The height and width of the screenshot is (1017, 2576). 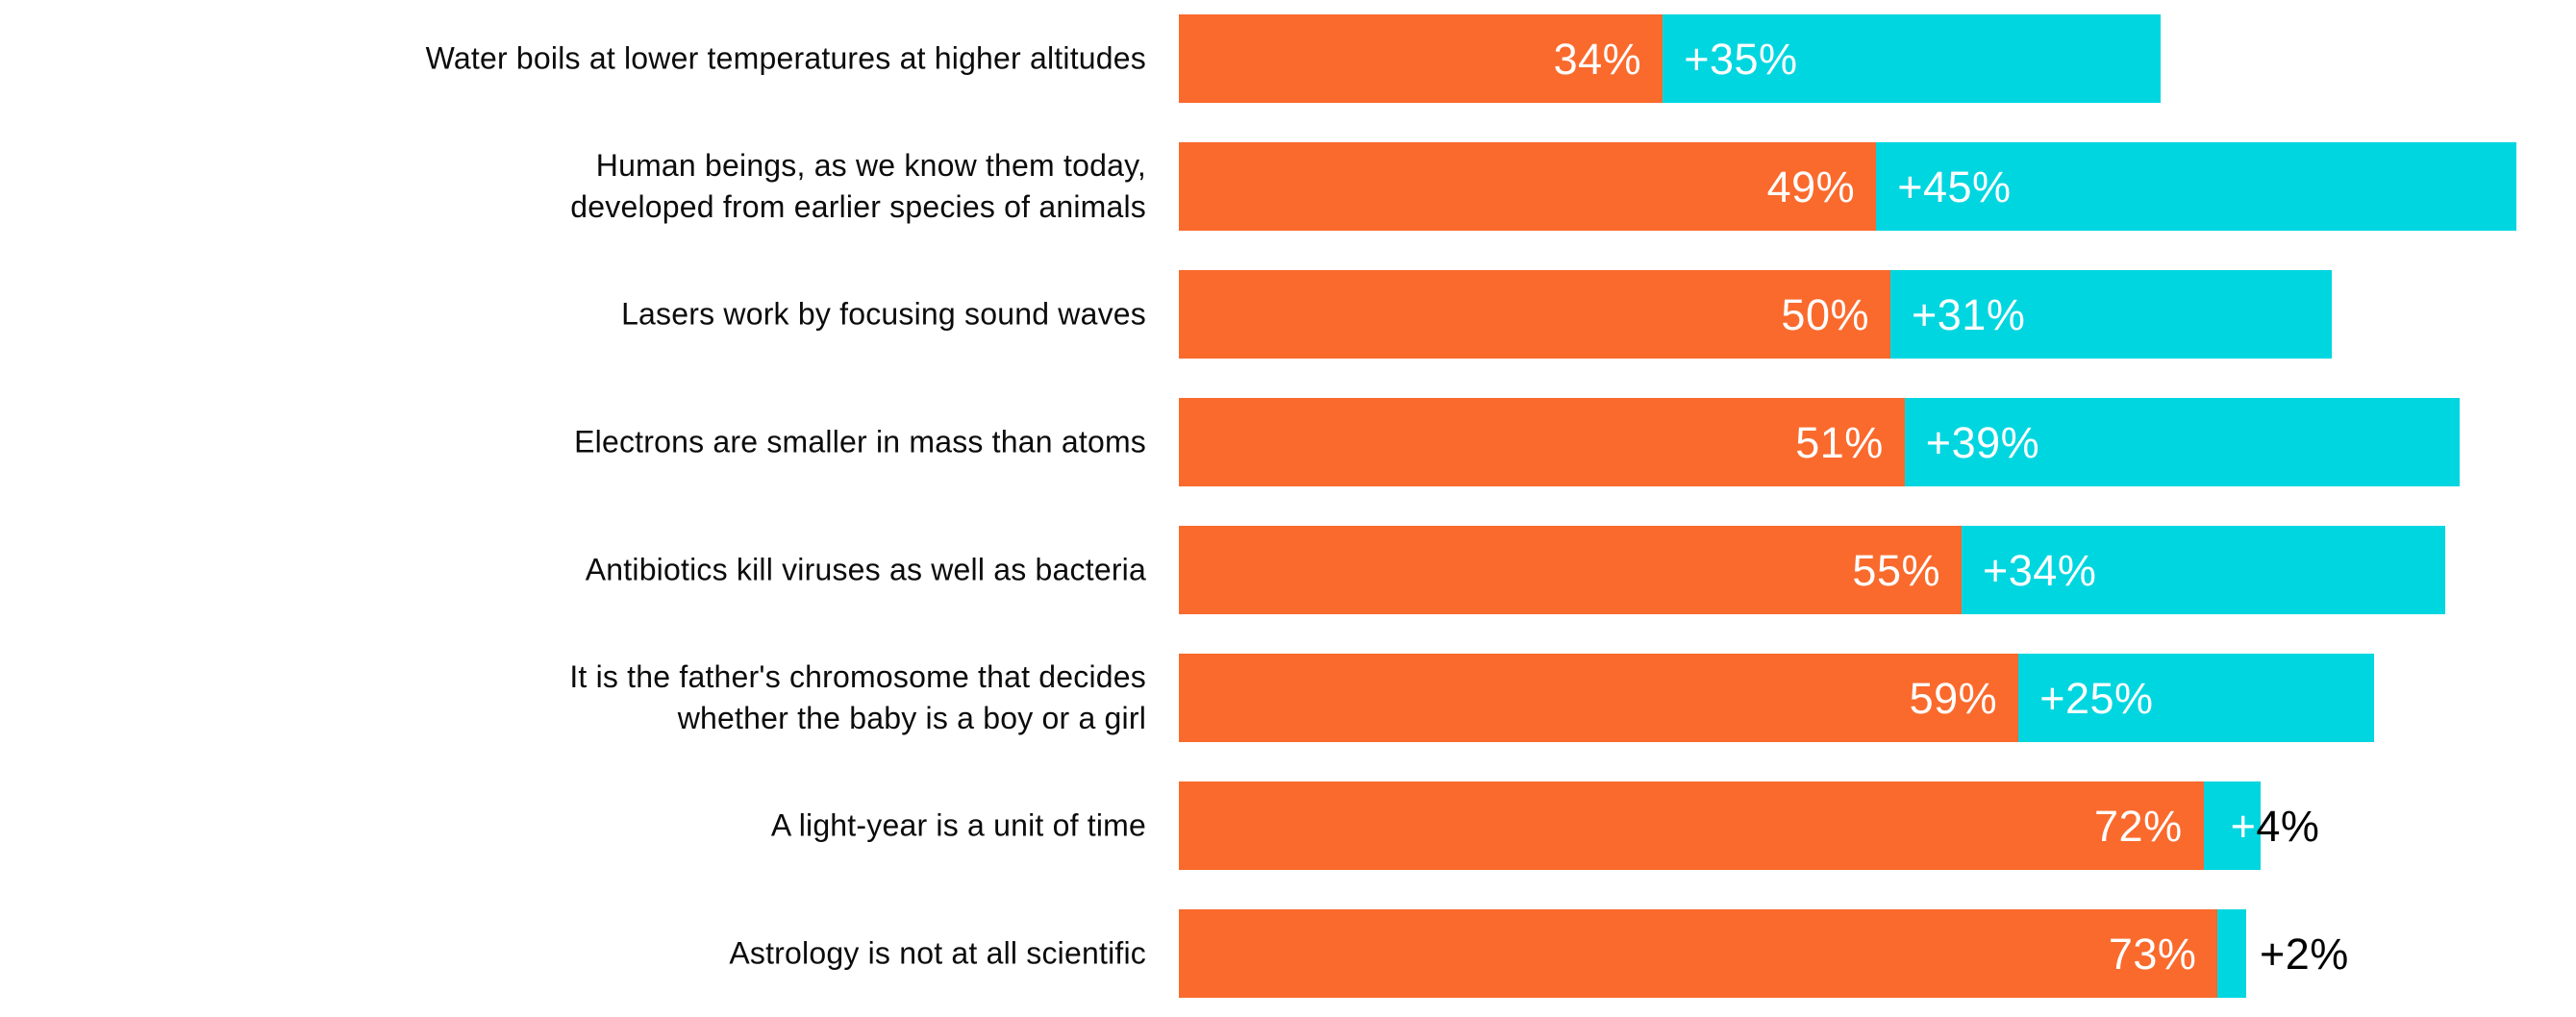 I want to click on incorrect-value-label: 72%, so click(x=2138, y=826).